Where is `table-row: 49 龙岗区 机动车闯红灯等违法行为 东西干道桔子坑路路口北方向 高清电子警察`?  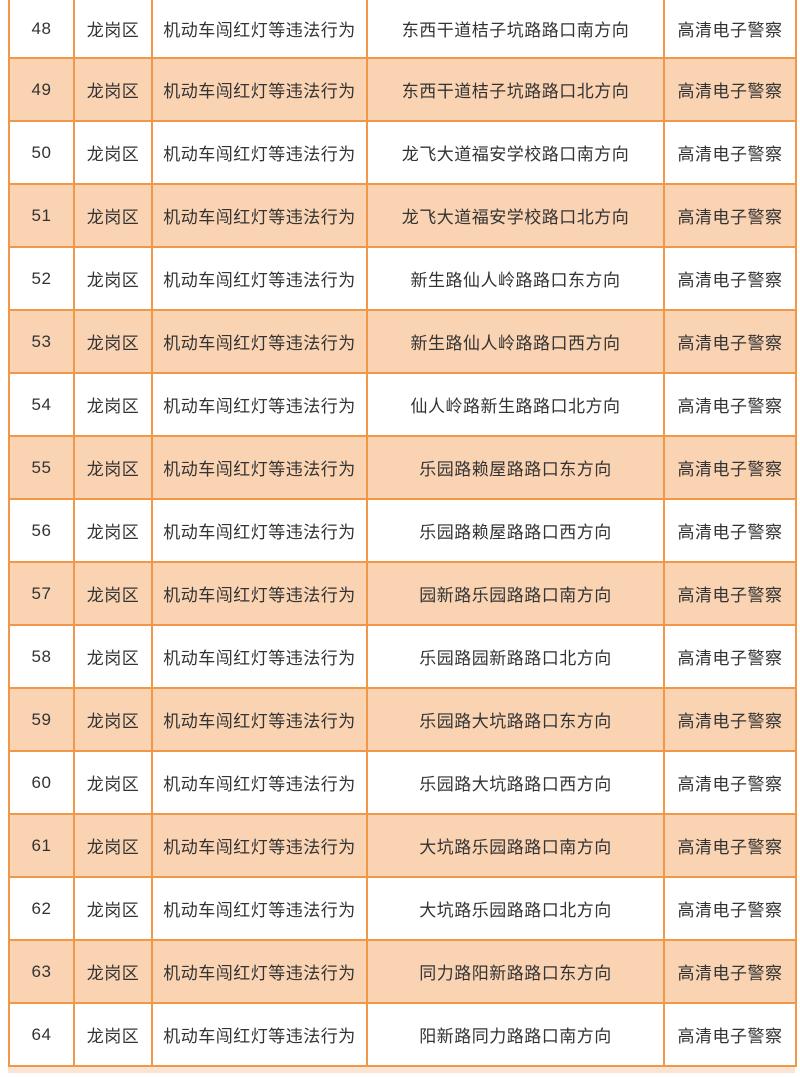 table-row: 49 龙岗区 机动车闯红灯等违法行为 东西干道桔子坑路路口北方向 高清电子警察 is located at coordinates (402, 89).